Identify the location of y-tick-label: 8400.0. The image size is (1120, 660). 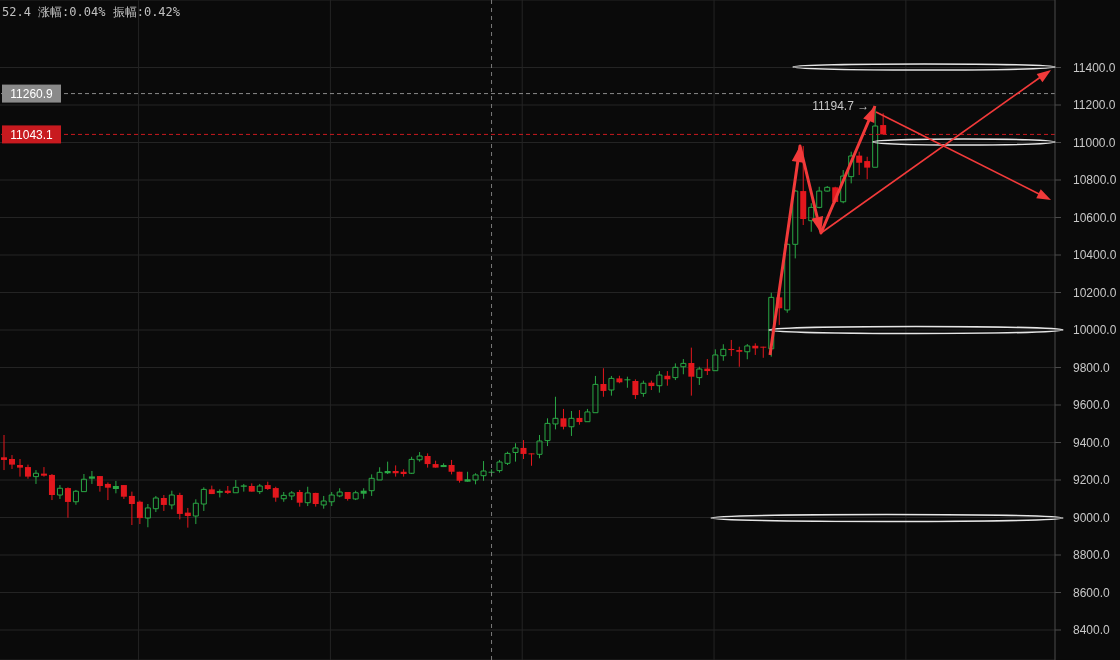
(1092, 630).